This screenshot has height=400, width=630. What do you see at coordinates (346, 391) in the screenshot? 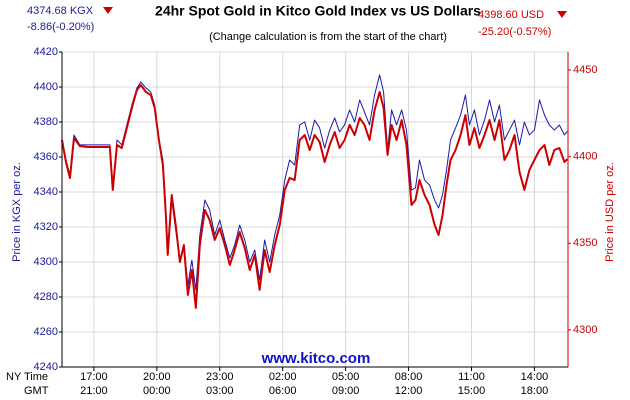
I see `x-tick-label-gmt: 09:00` at bounding box center [346, 391].